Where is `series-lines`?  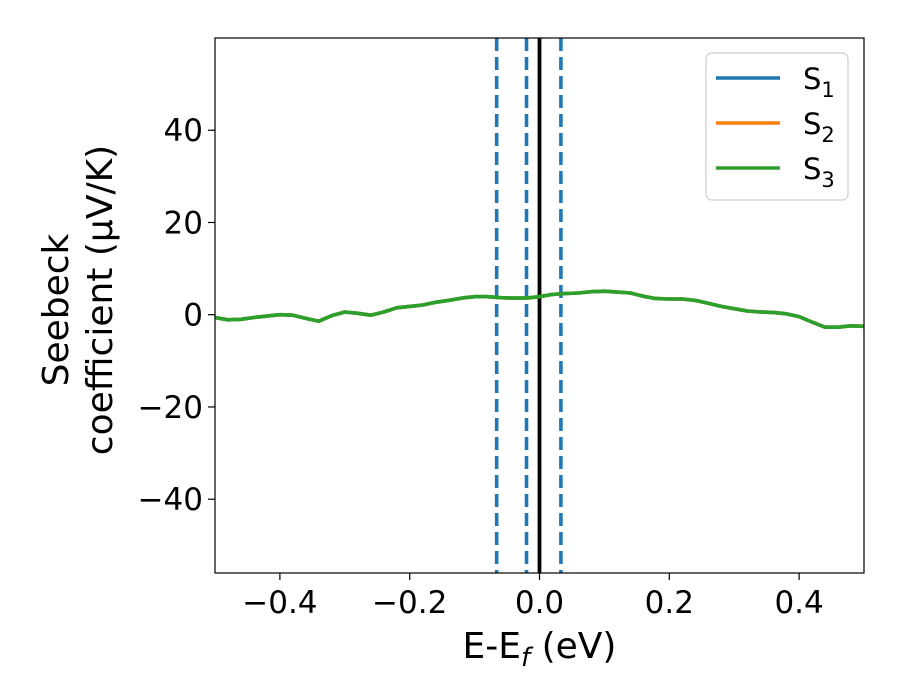
series-lines is located at coordinates (539, 309).